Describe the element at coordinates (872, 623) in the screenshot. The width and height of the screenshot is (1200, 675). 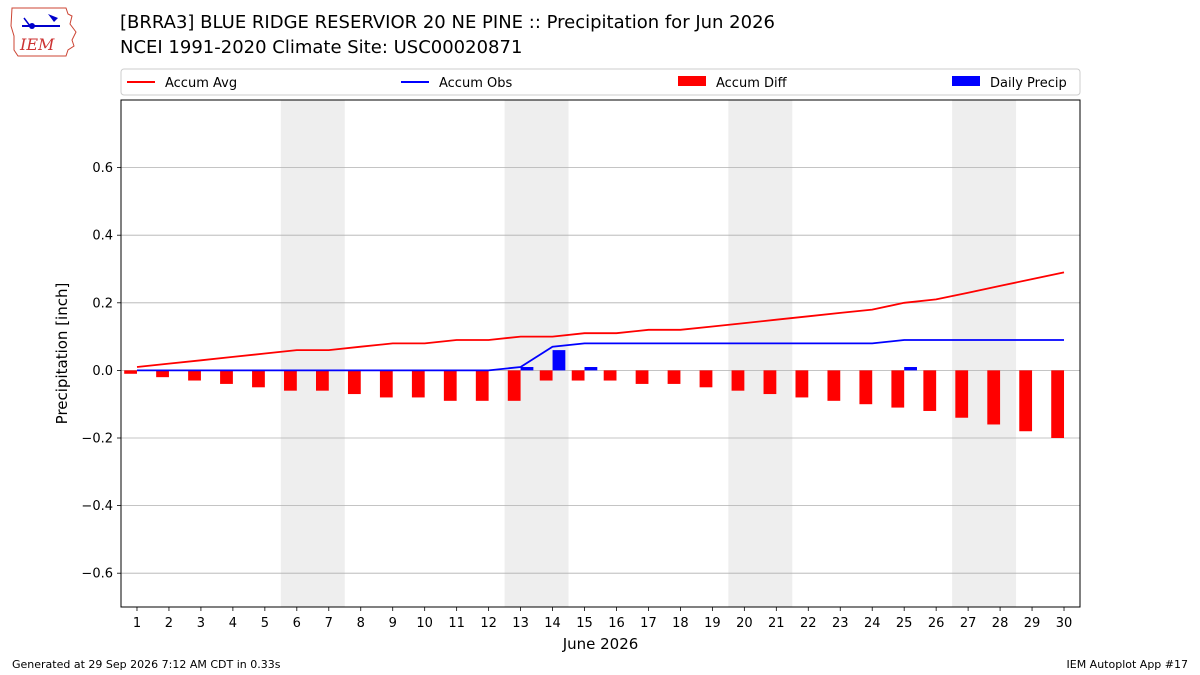
I see `x-tick-label: 24` at that location.